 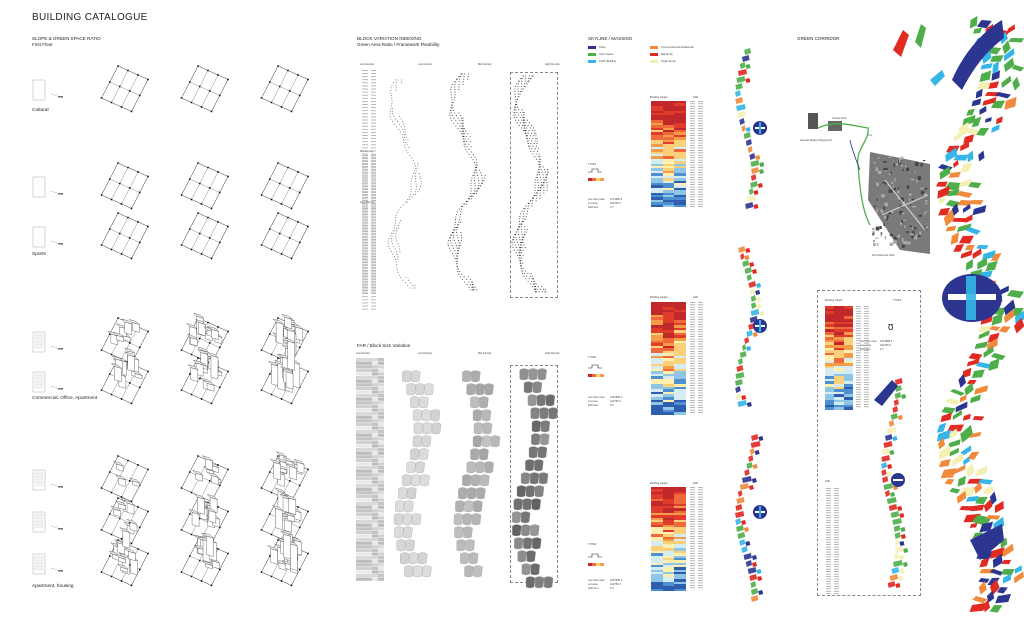 I want to click on far-col-label-high: High Density, so click(x=552, y=353).